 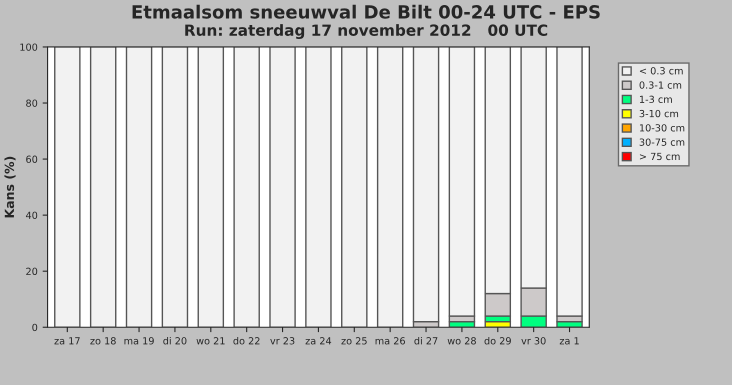 I want to click on legend-label: 10-30 cm, so click(x=662, y=128).